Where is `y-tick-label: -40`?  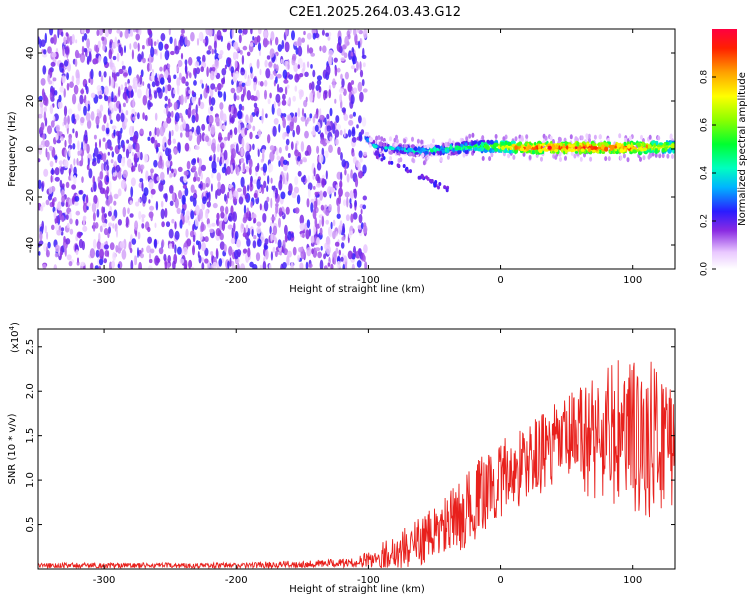
y-tick-label: -40 is located at coordinates (30, 245).